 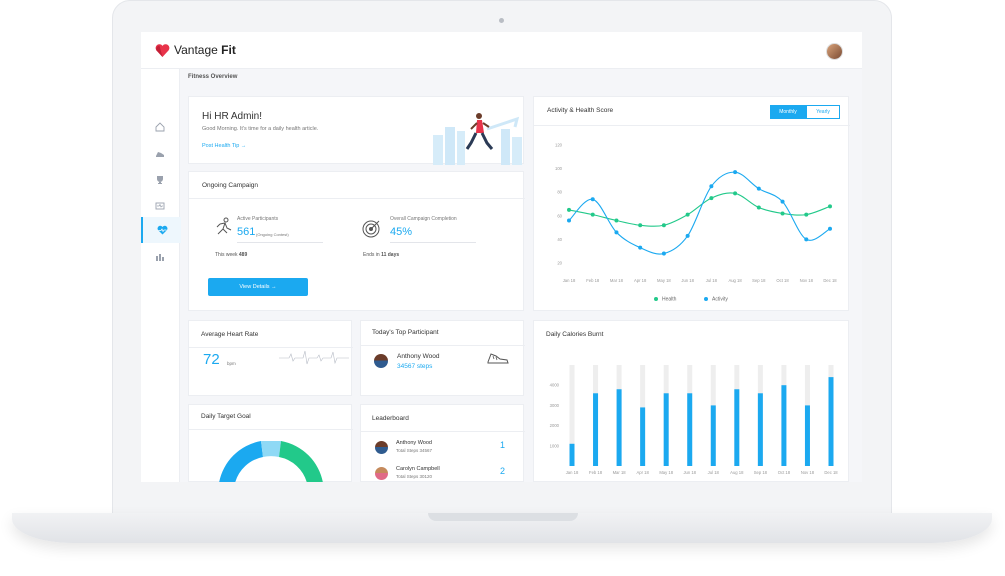 What do you see at coordinates (271, 449) in the screenshot?
I see `donut-segment-light-blue` at bounding box center [271, 449].